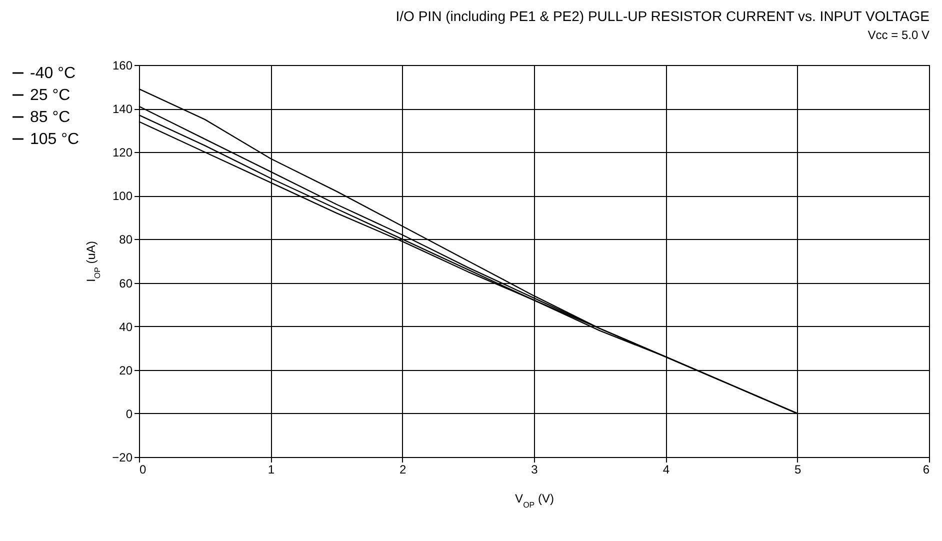 This screenshot has width=942, height=541. What do you see at coordinates (50, 95) in the screenshot?
I see `legend-label: 25 °C` at bounding box center [50, 95].